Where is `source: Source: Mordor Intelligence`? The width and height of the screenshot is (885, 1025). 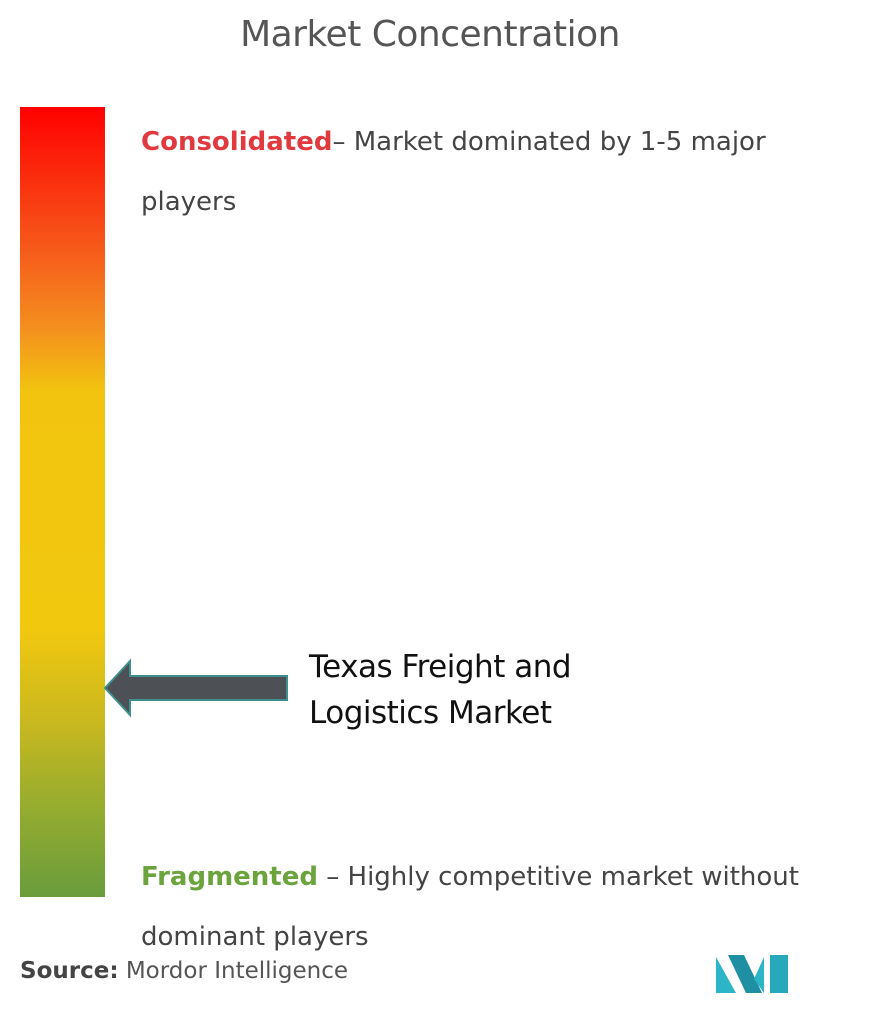
source: Source: Mordor Intelligence is located at coordinates (184, 971).